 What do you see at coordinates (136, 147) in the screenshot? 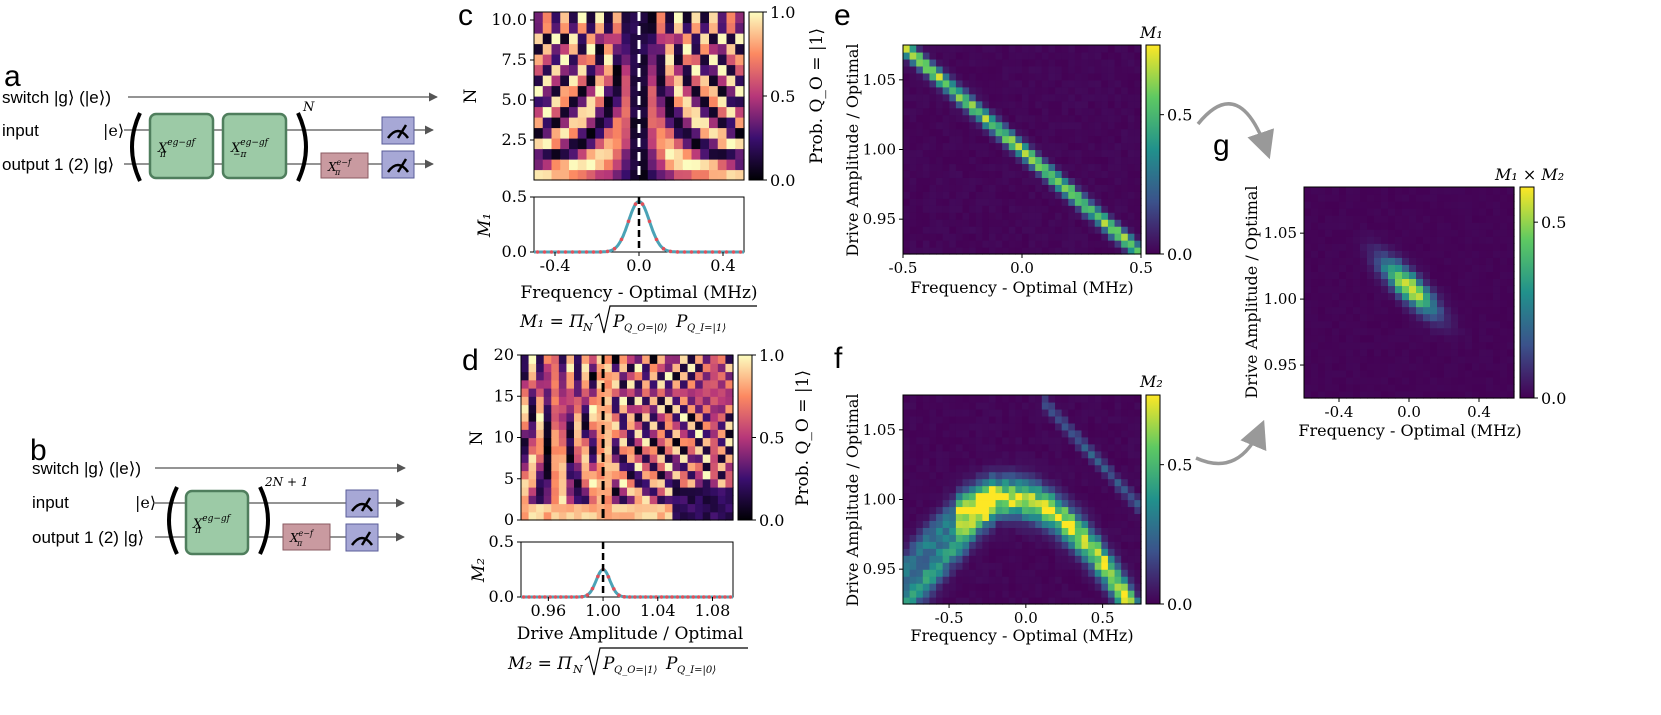
I see `paren-open-a` at bounding box center [136, 147].